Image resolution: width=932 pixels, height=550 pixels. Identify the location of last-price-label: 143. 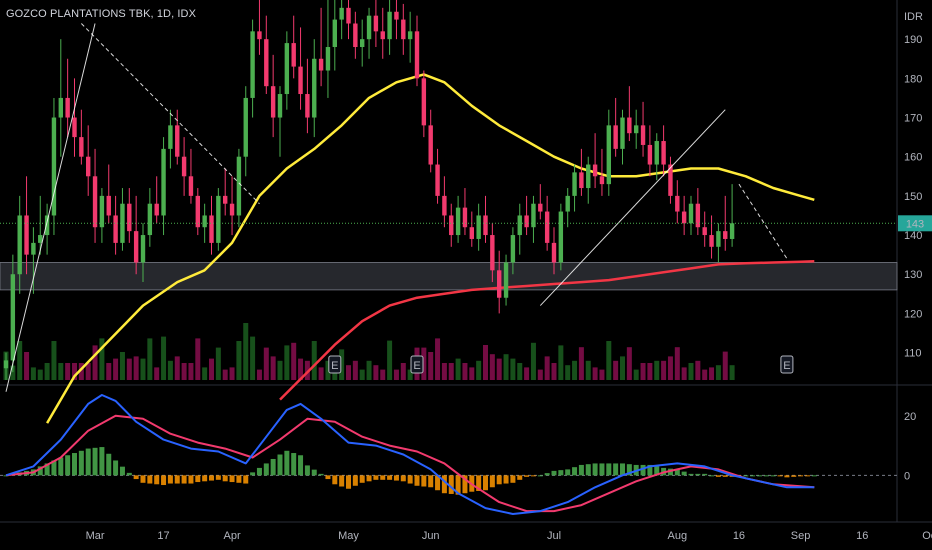
(915, 224).